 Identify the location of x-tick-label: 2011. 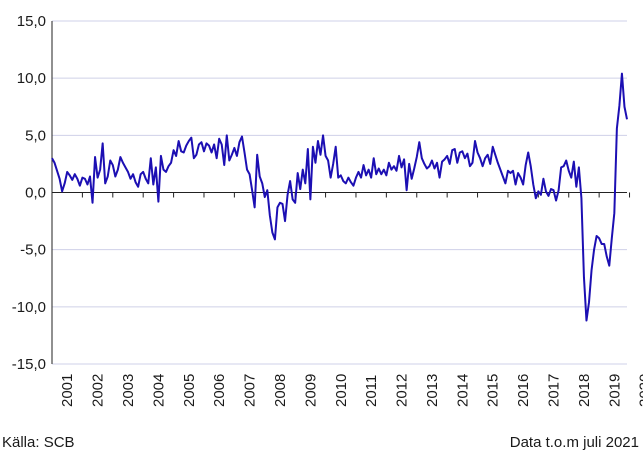
(371, 391).